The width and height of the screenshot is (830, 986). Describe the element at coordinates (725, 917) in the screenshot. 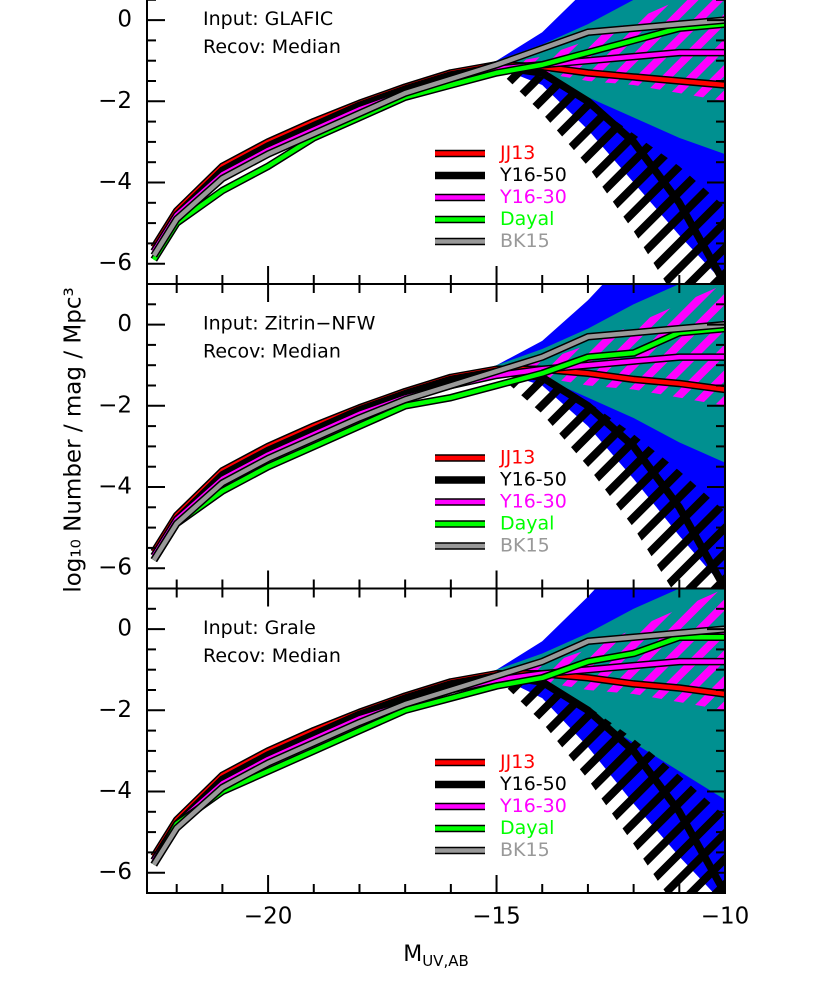

I see `x-tick-label: −10` at that location.